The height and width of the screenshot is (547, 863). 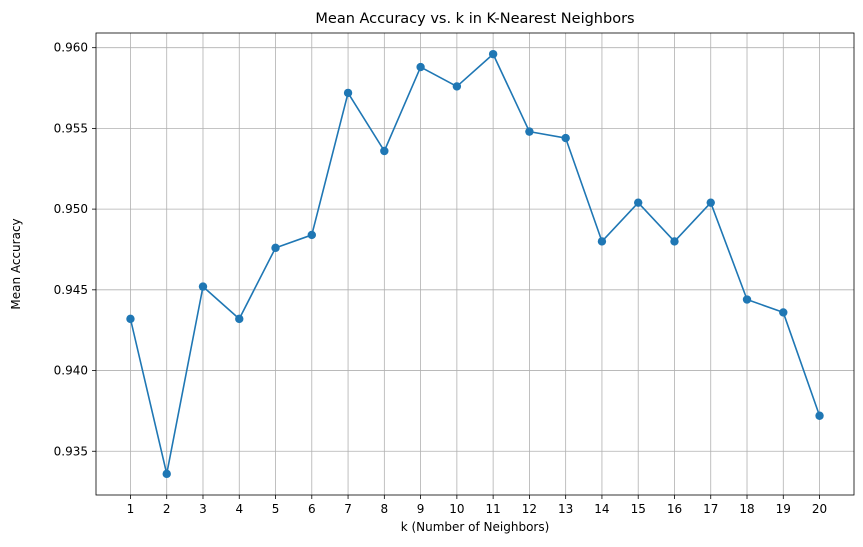 I want to click on x-tick-label: 20, so click(x=819, y=509).